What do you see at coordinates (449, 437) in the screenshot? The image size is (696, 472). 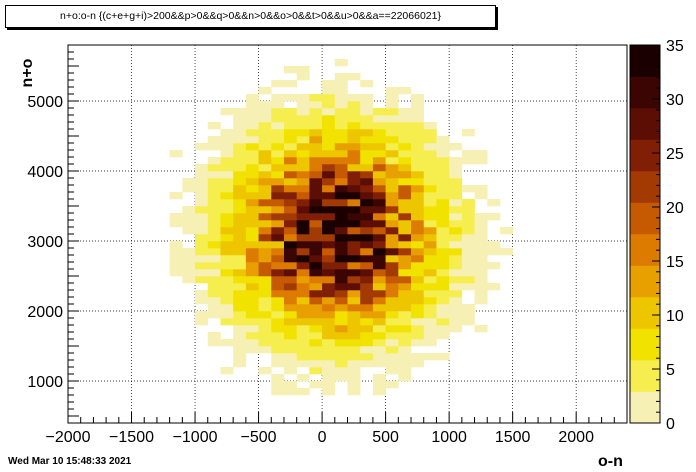 I see `x-tick-label: 1000` at bounding box center [449, 437].